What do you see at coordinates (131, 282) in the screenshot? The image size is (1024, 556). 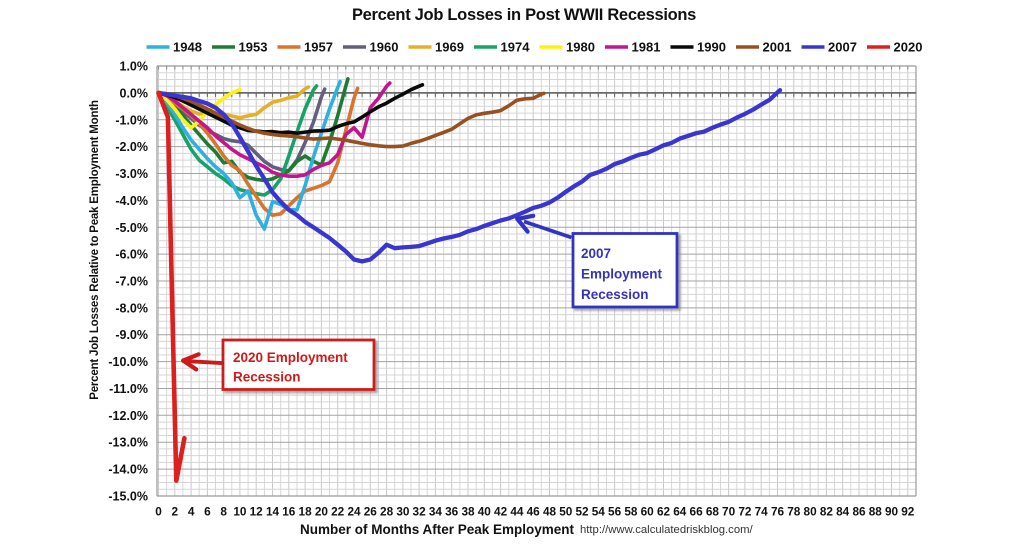 I see `svg-text: -7.0%` at bounding box center [131, 282].